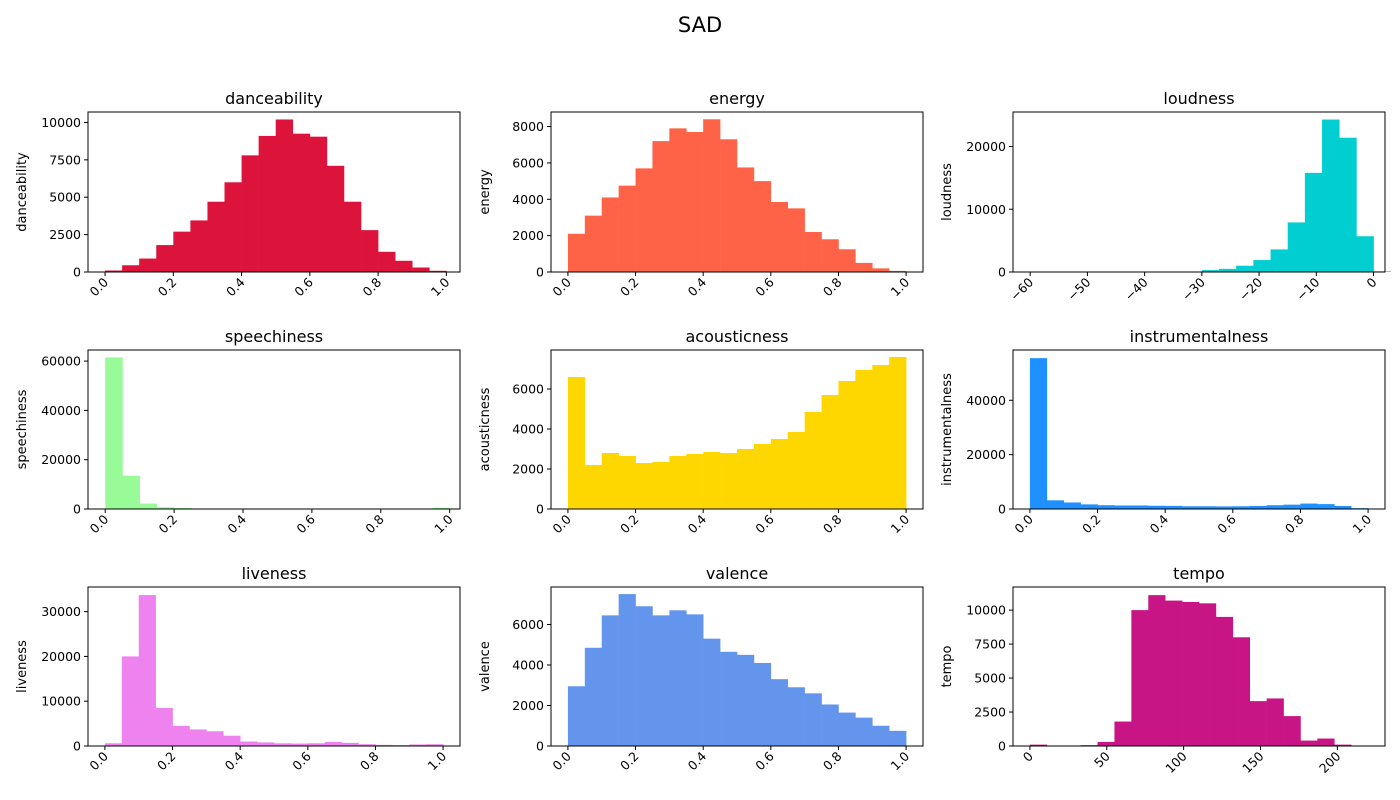 Image resolution: width=1400 pixels, height=800 pixels. Describe the element at coordinates (528, 126) in the screenshot. I see `y-tick-label: 8000` at that location.